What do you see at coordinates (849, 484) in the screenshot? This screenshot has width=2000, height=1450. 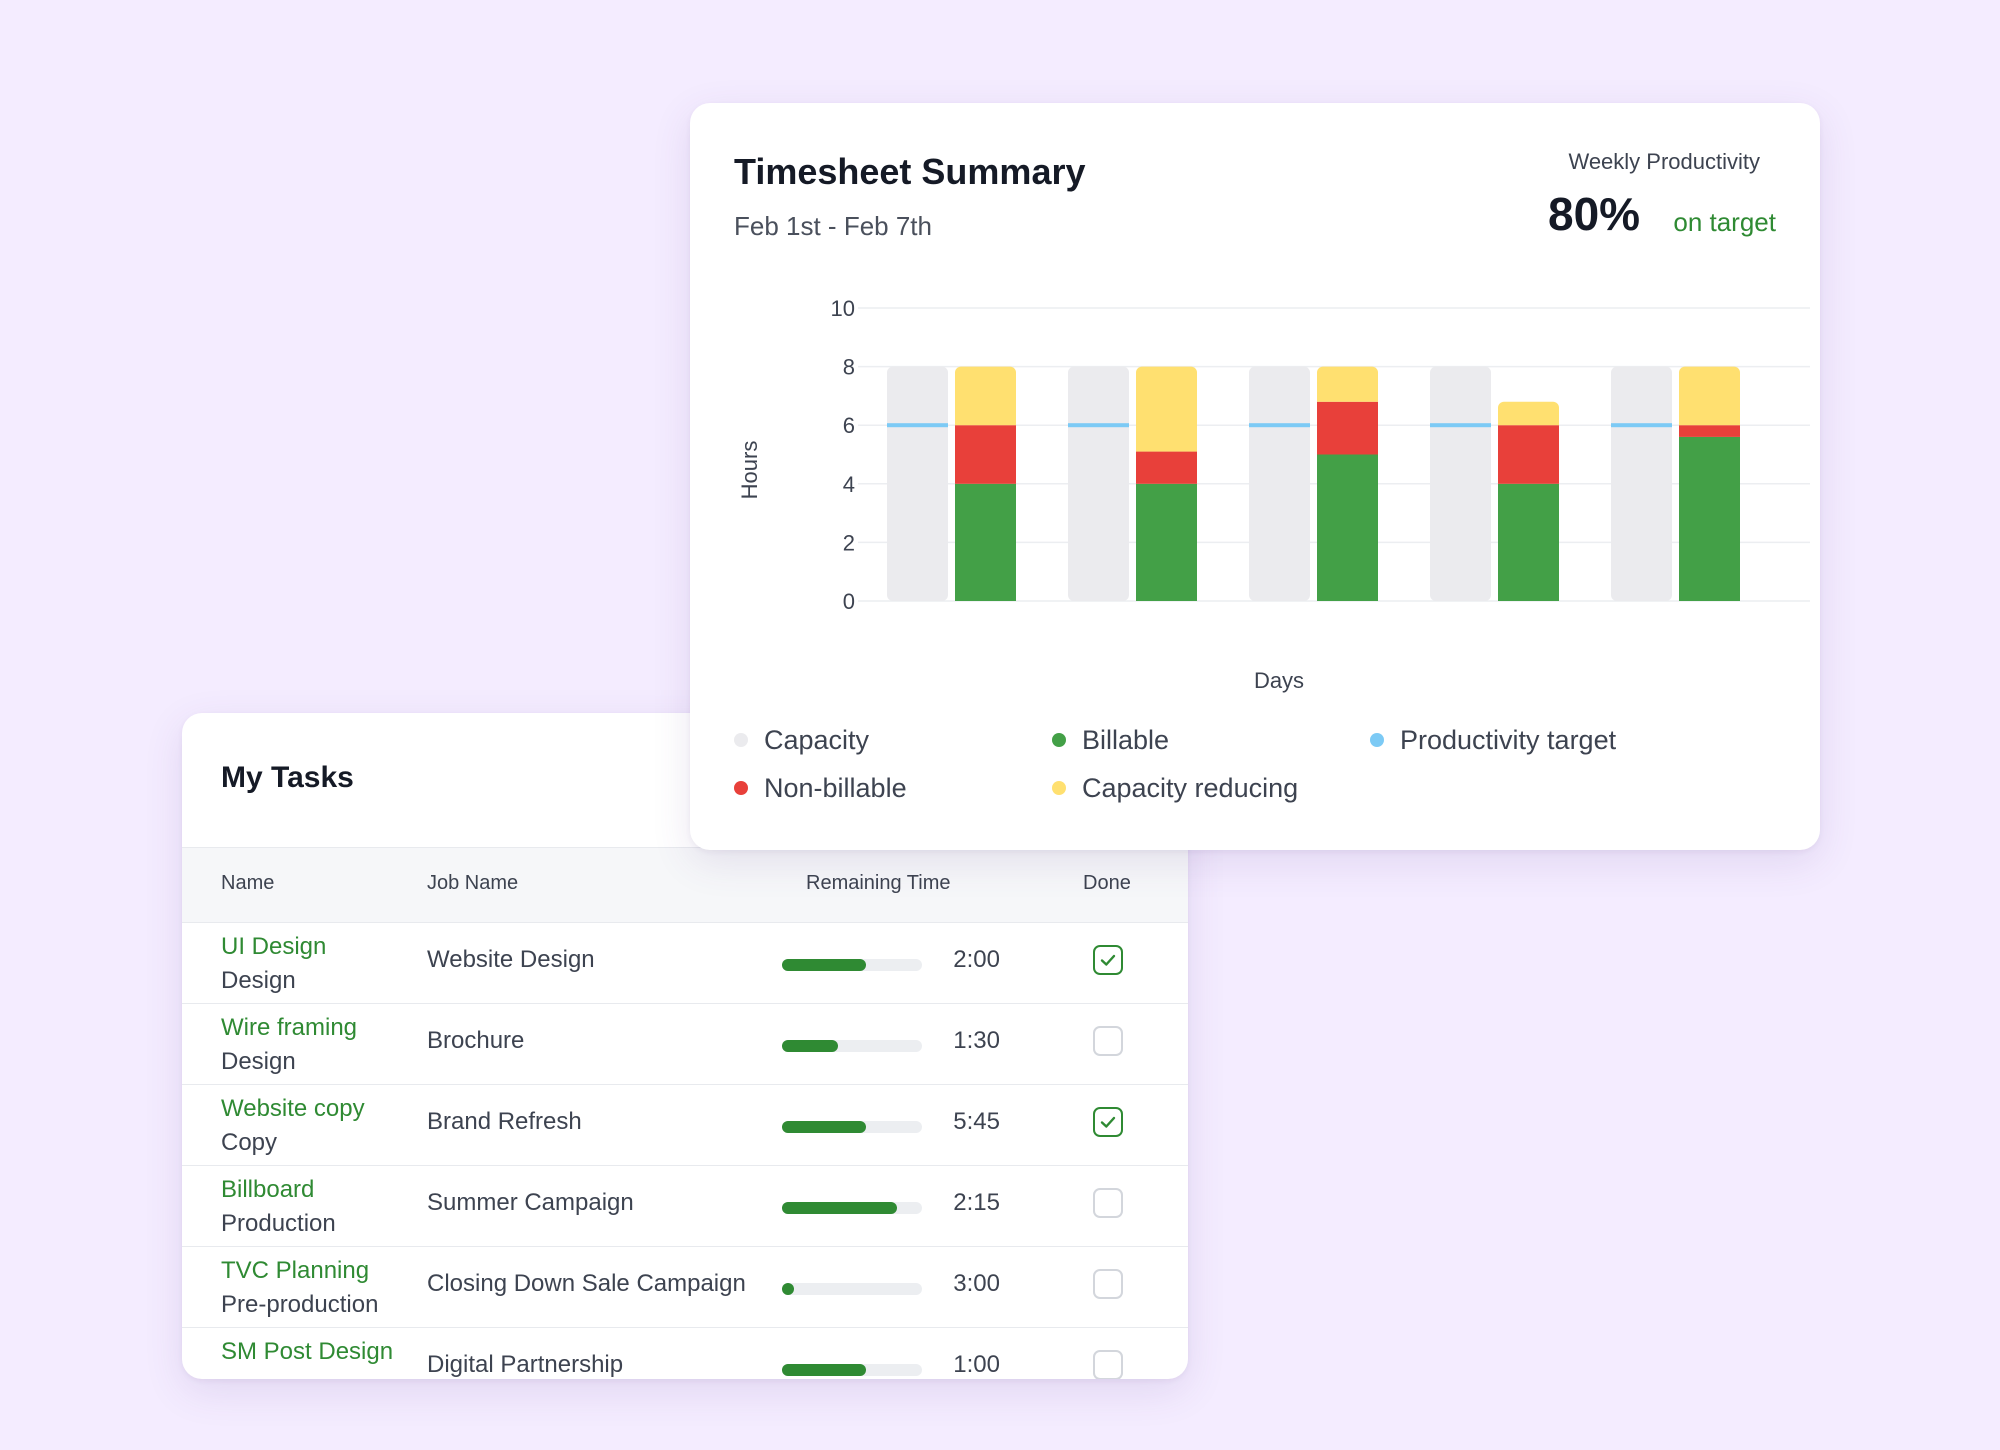 I see `y-tick-label: 4` at bounding box center [849, 484].